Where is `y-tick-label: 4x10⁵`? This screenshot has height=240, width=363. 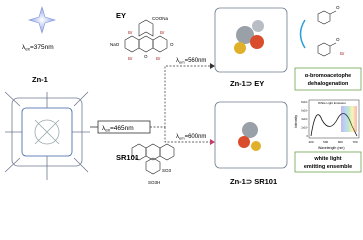 y-tick-label: 4x10⁵ is located at coordinates (304, 119).